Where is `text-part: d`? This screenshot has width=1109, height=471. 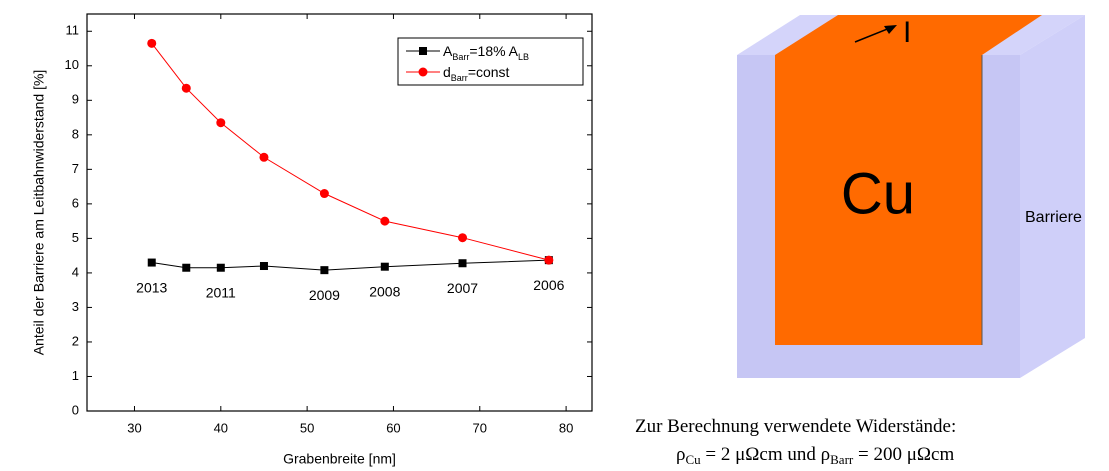
text-part: d is located at coordinates (447, 72).